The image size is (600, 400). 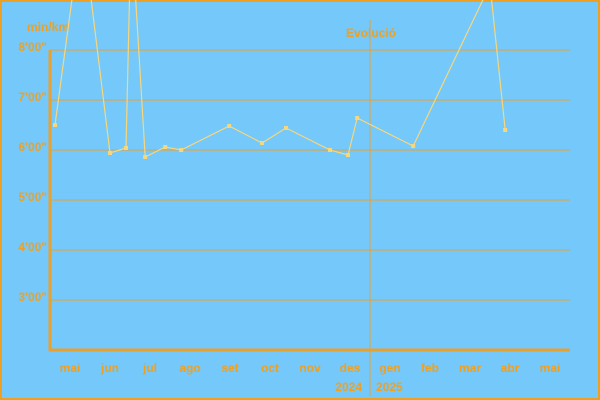 I want to click on x-tick-label: jun, so click(x=109, y=368).